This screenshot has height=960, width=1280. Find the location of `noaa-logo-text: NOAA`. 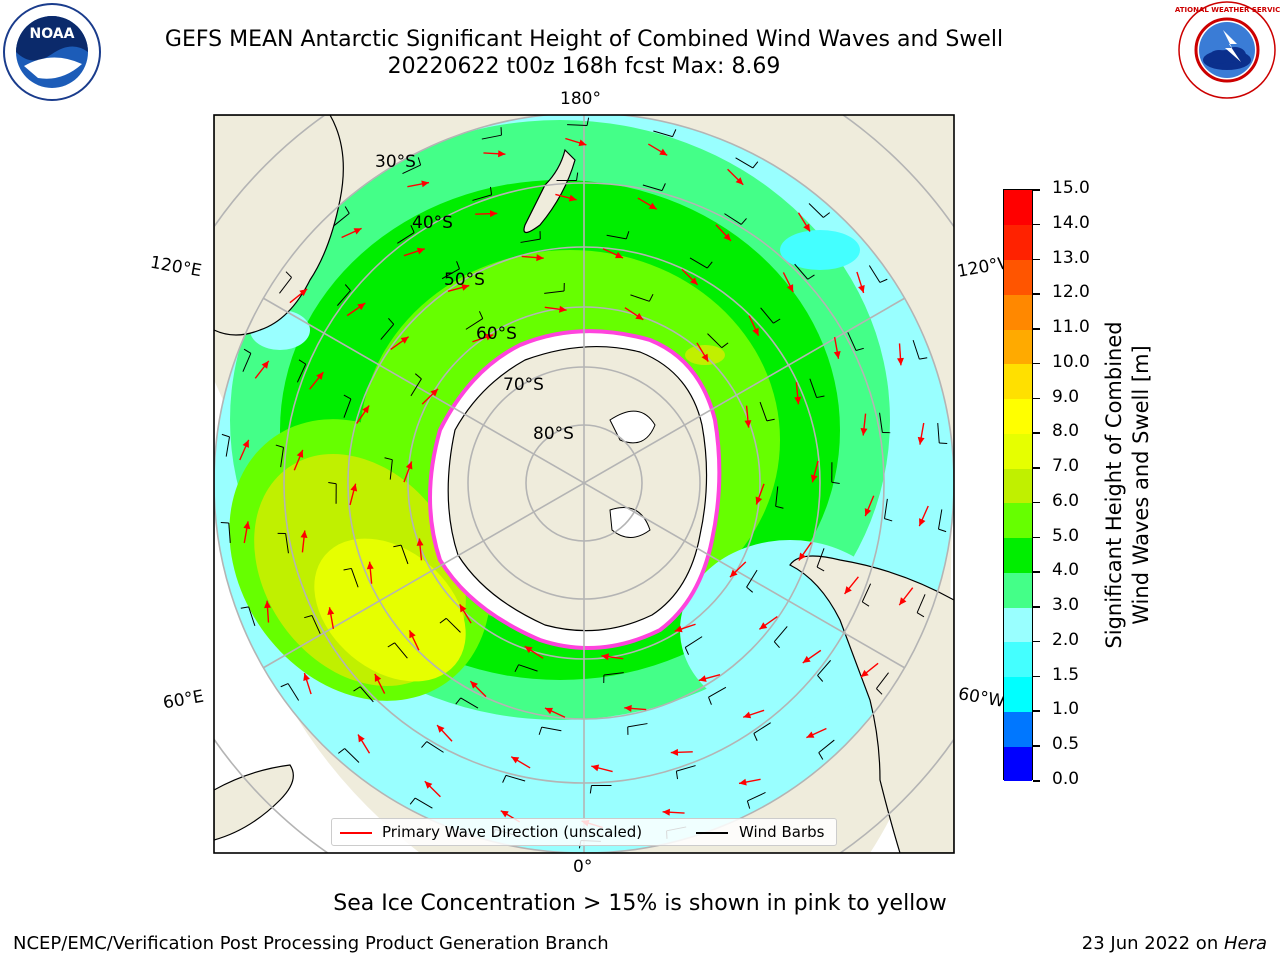

noaa-logo-text: NOAA is located at coordinates (52, 34).